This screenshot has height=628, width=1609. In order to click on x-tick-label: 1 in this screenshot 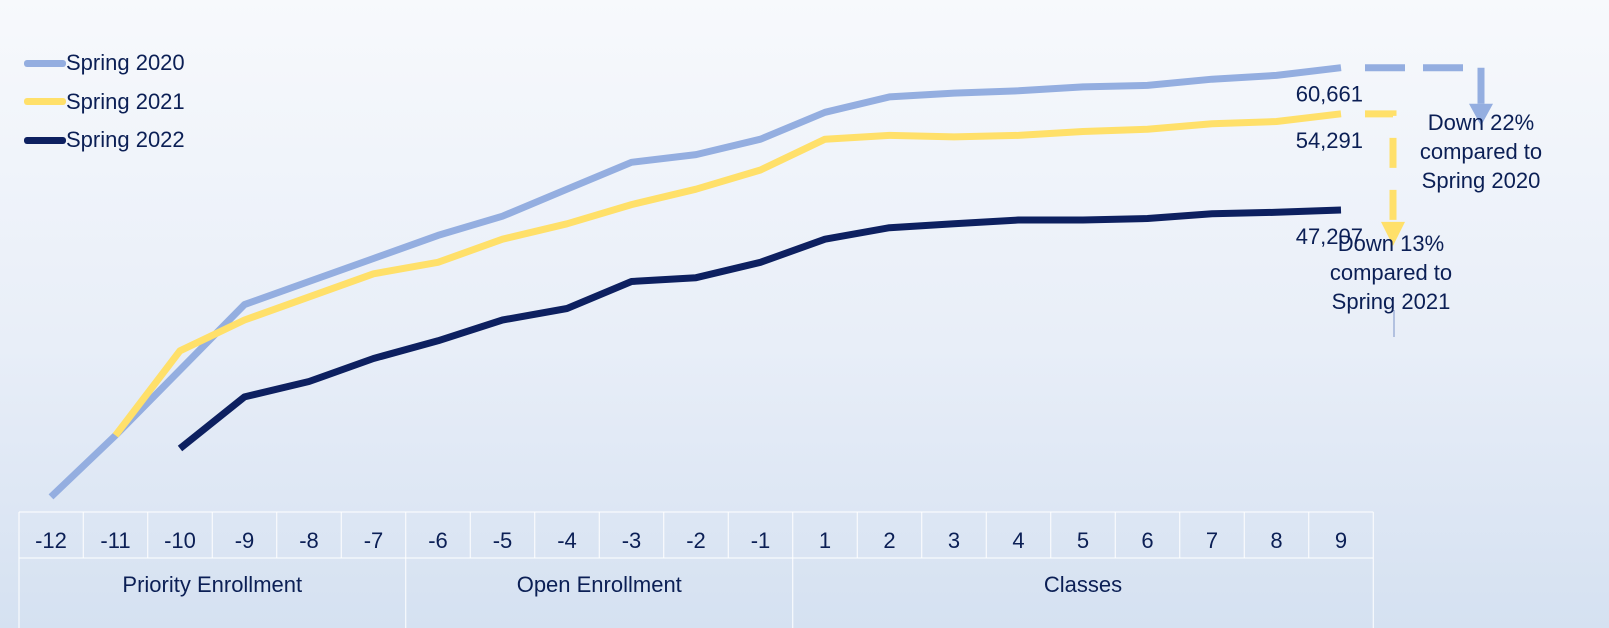, I will do `click(825, 540)`.